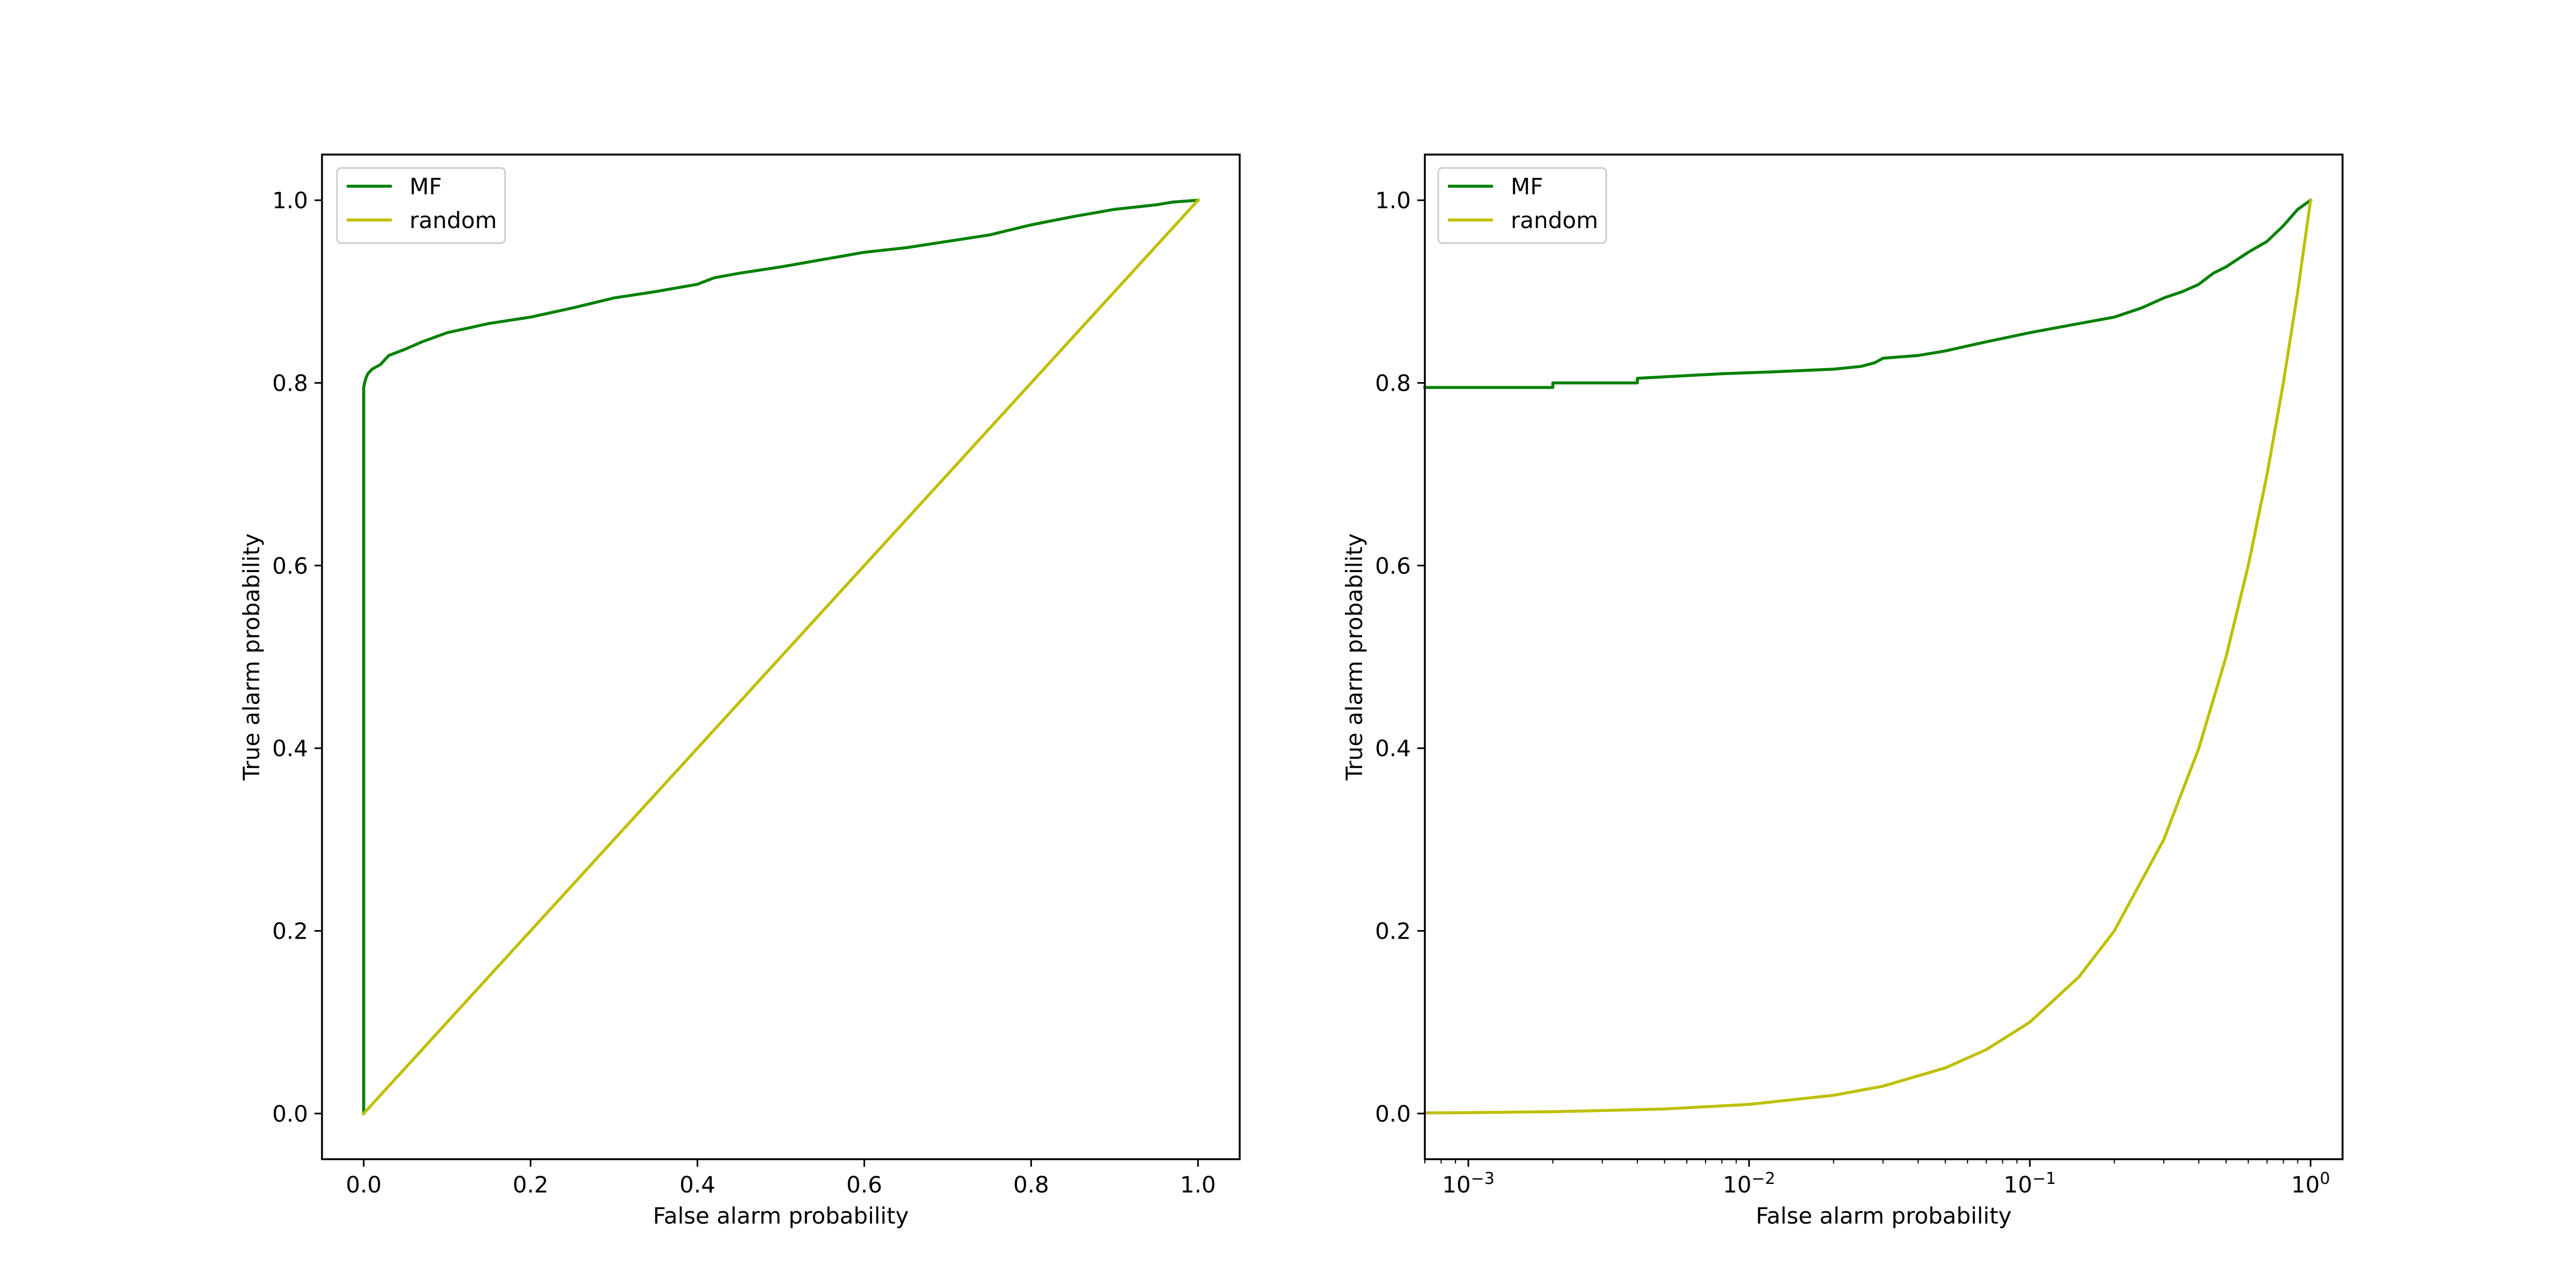  What do you see at coordinates (2029, 1183) in the screenshot?
I see `x-tick-label: 10⁻¹` at bounding box center [2029, 1183].